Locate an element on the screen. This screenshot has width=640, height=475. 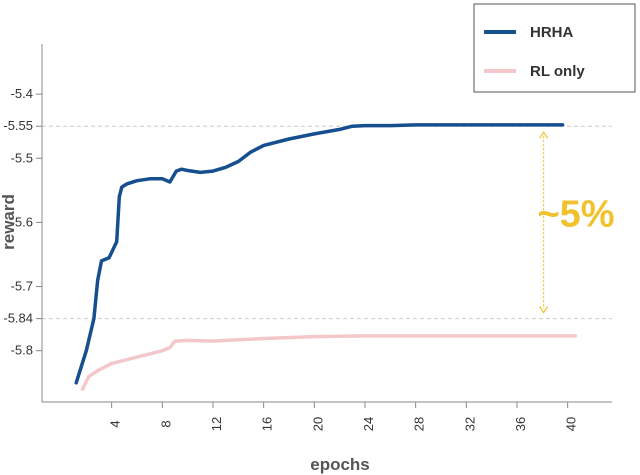
y-tick-label: -5.4 is located at coordinates (22, 93).